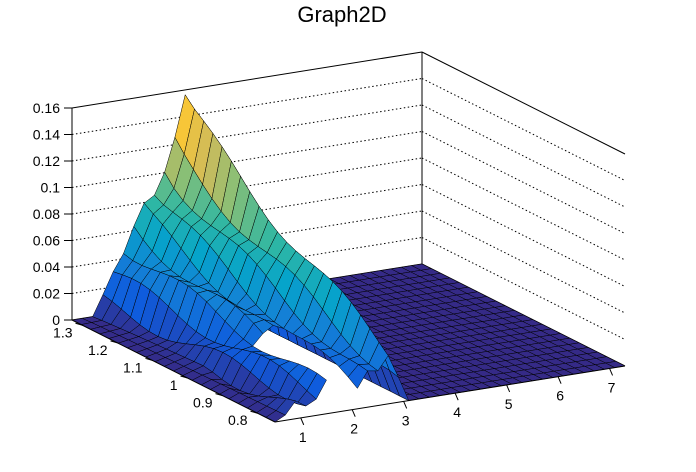  Describe the element at coordinates (46, 294) in the screenshot. I see `z-tick-label: 0.02` at that location.